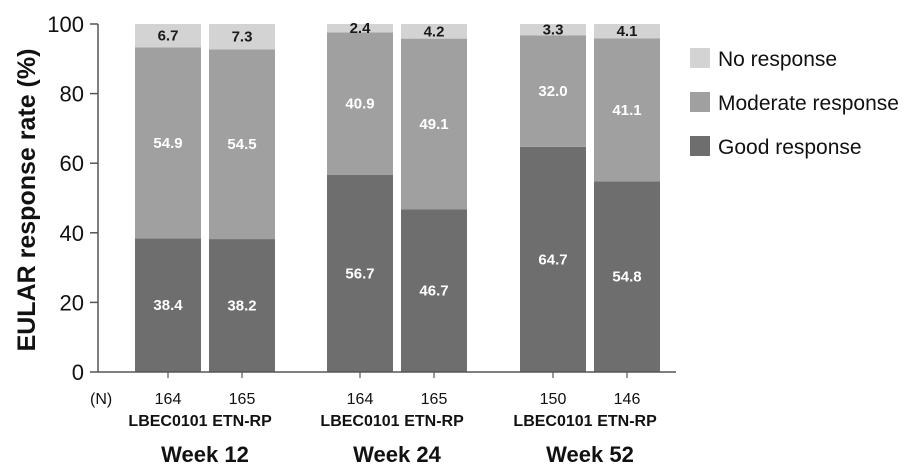  I want to click on data-label: 38.4, so click(168, 305).